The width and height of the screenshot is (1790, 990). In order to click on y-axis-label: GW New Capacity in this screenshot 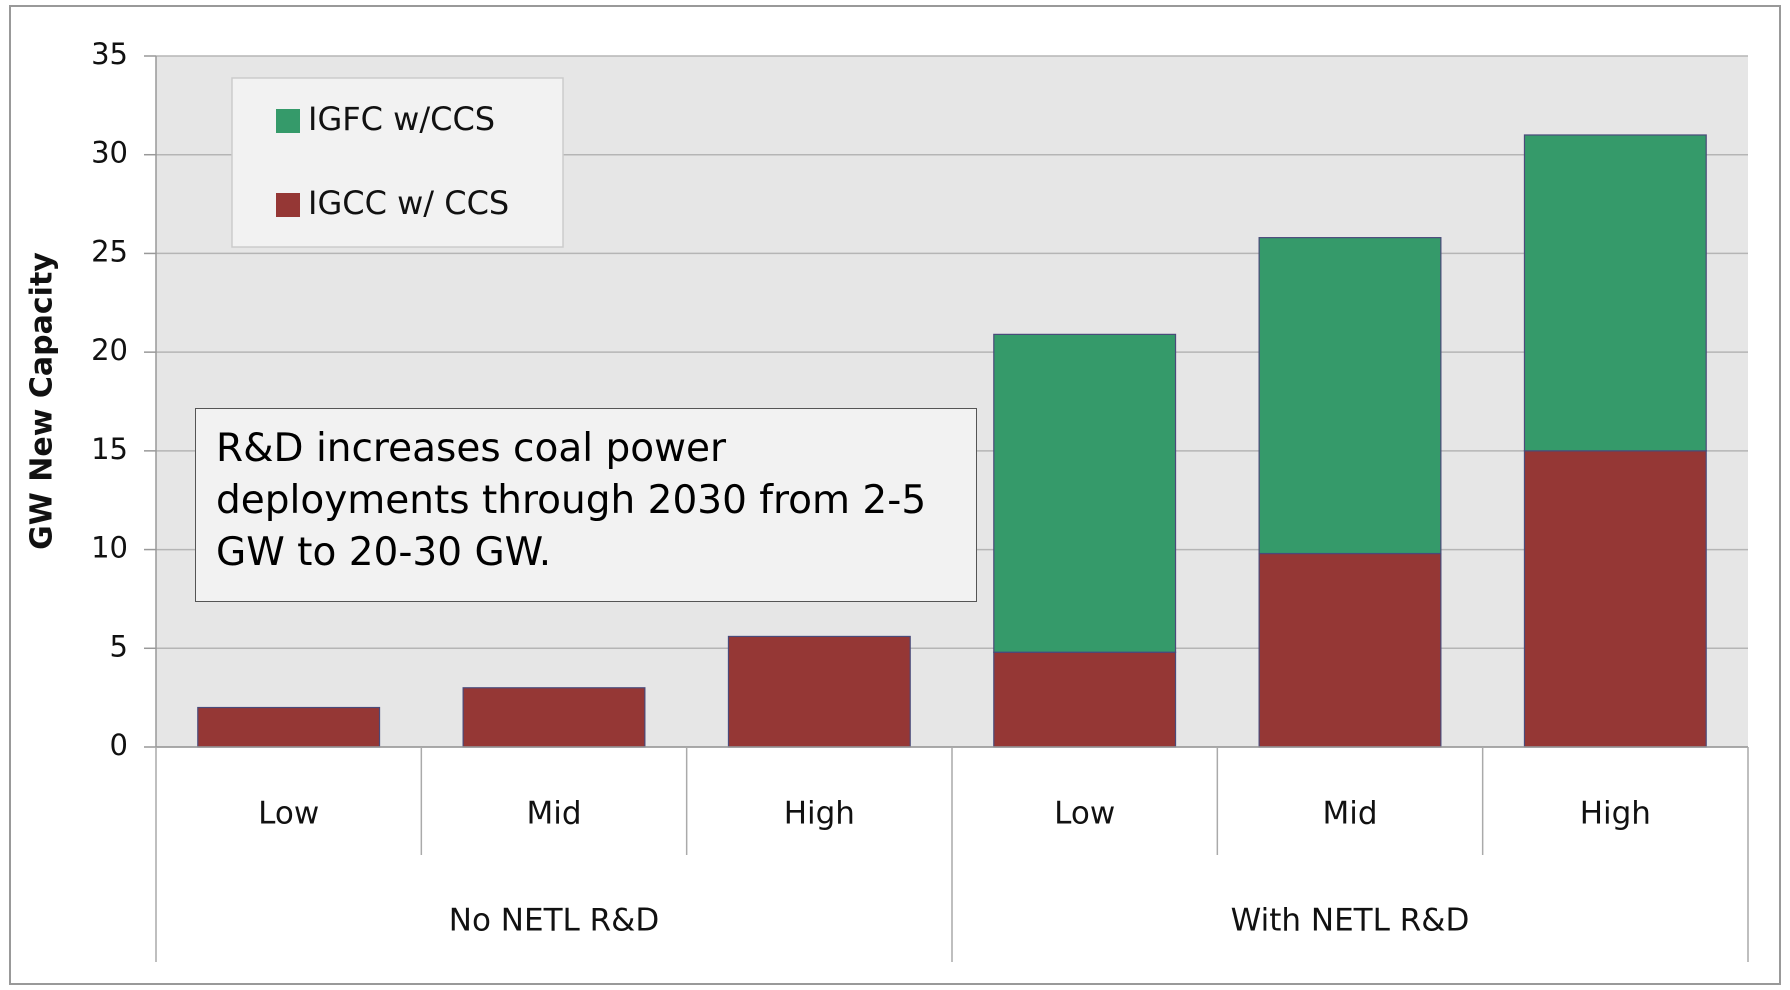, I will do `click(42, 401)`.